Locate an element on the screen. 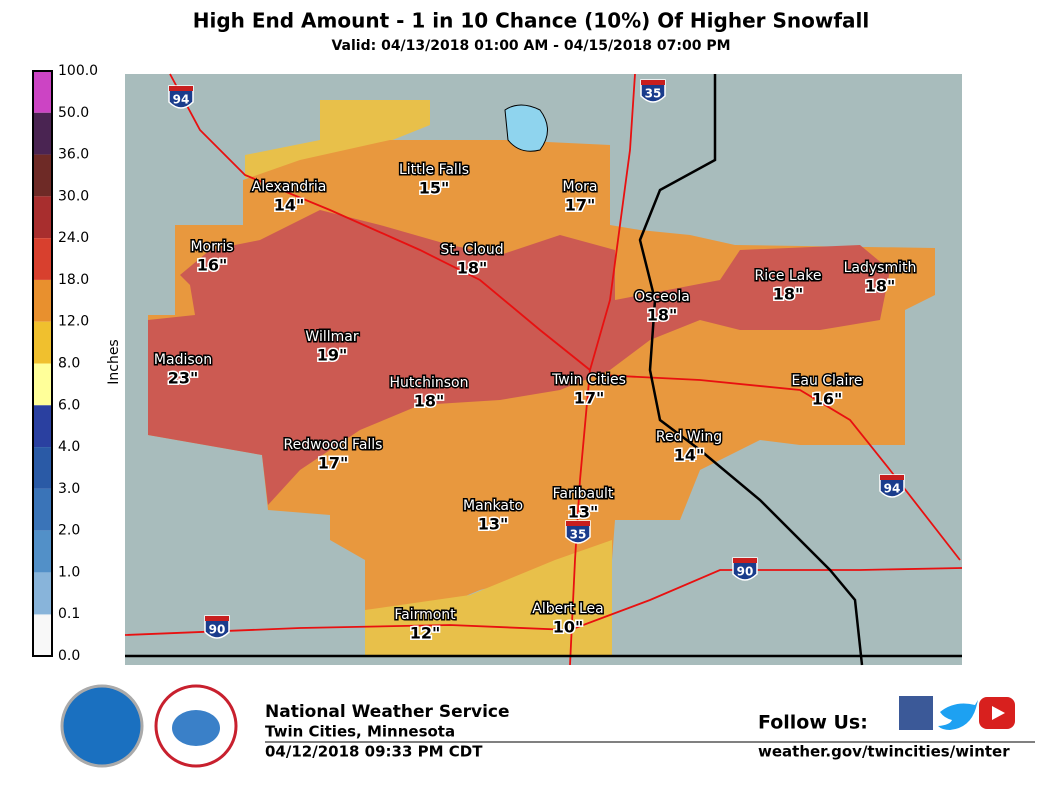  city-name: Alexandria is located at coordinates (289, 187).